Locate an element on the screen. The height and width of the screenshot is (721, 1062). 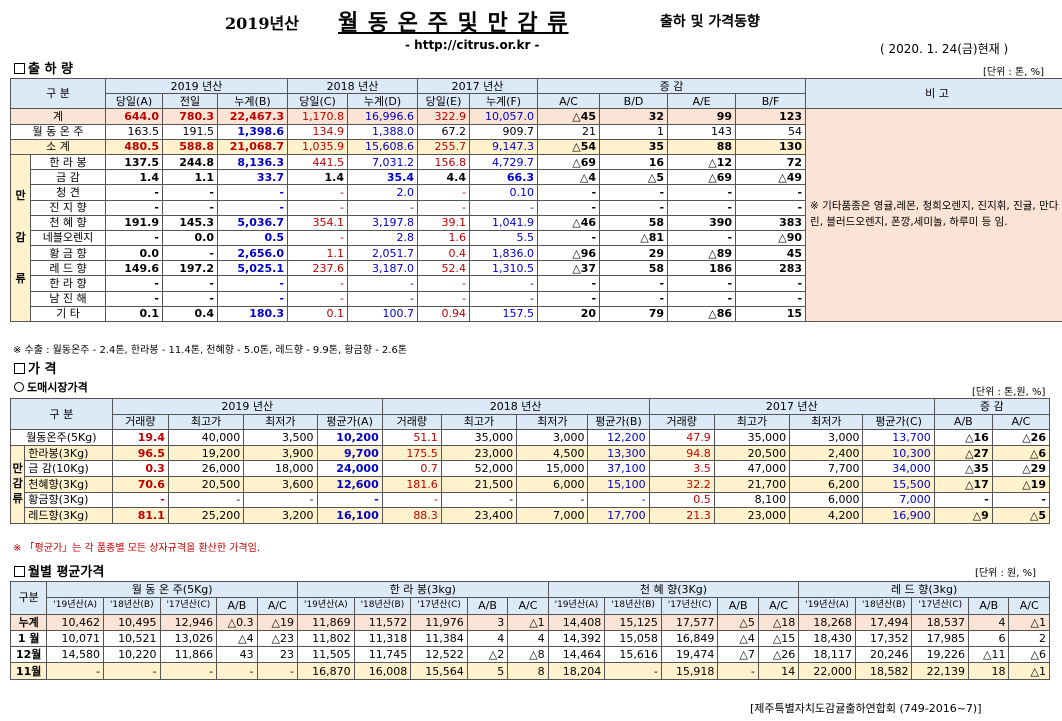
table-cell: 19.4 is located at coordinates (140, 437).